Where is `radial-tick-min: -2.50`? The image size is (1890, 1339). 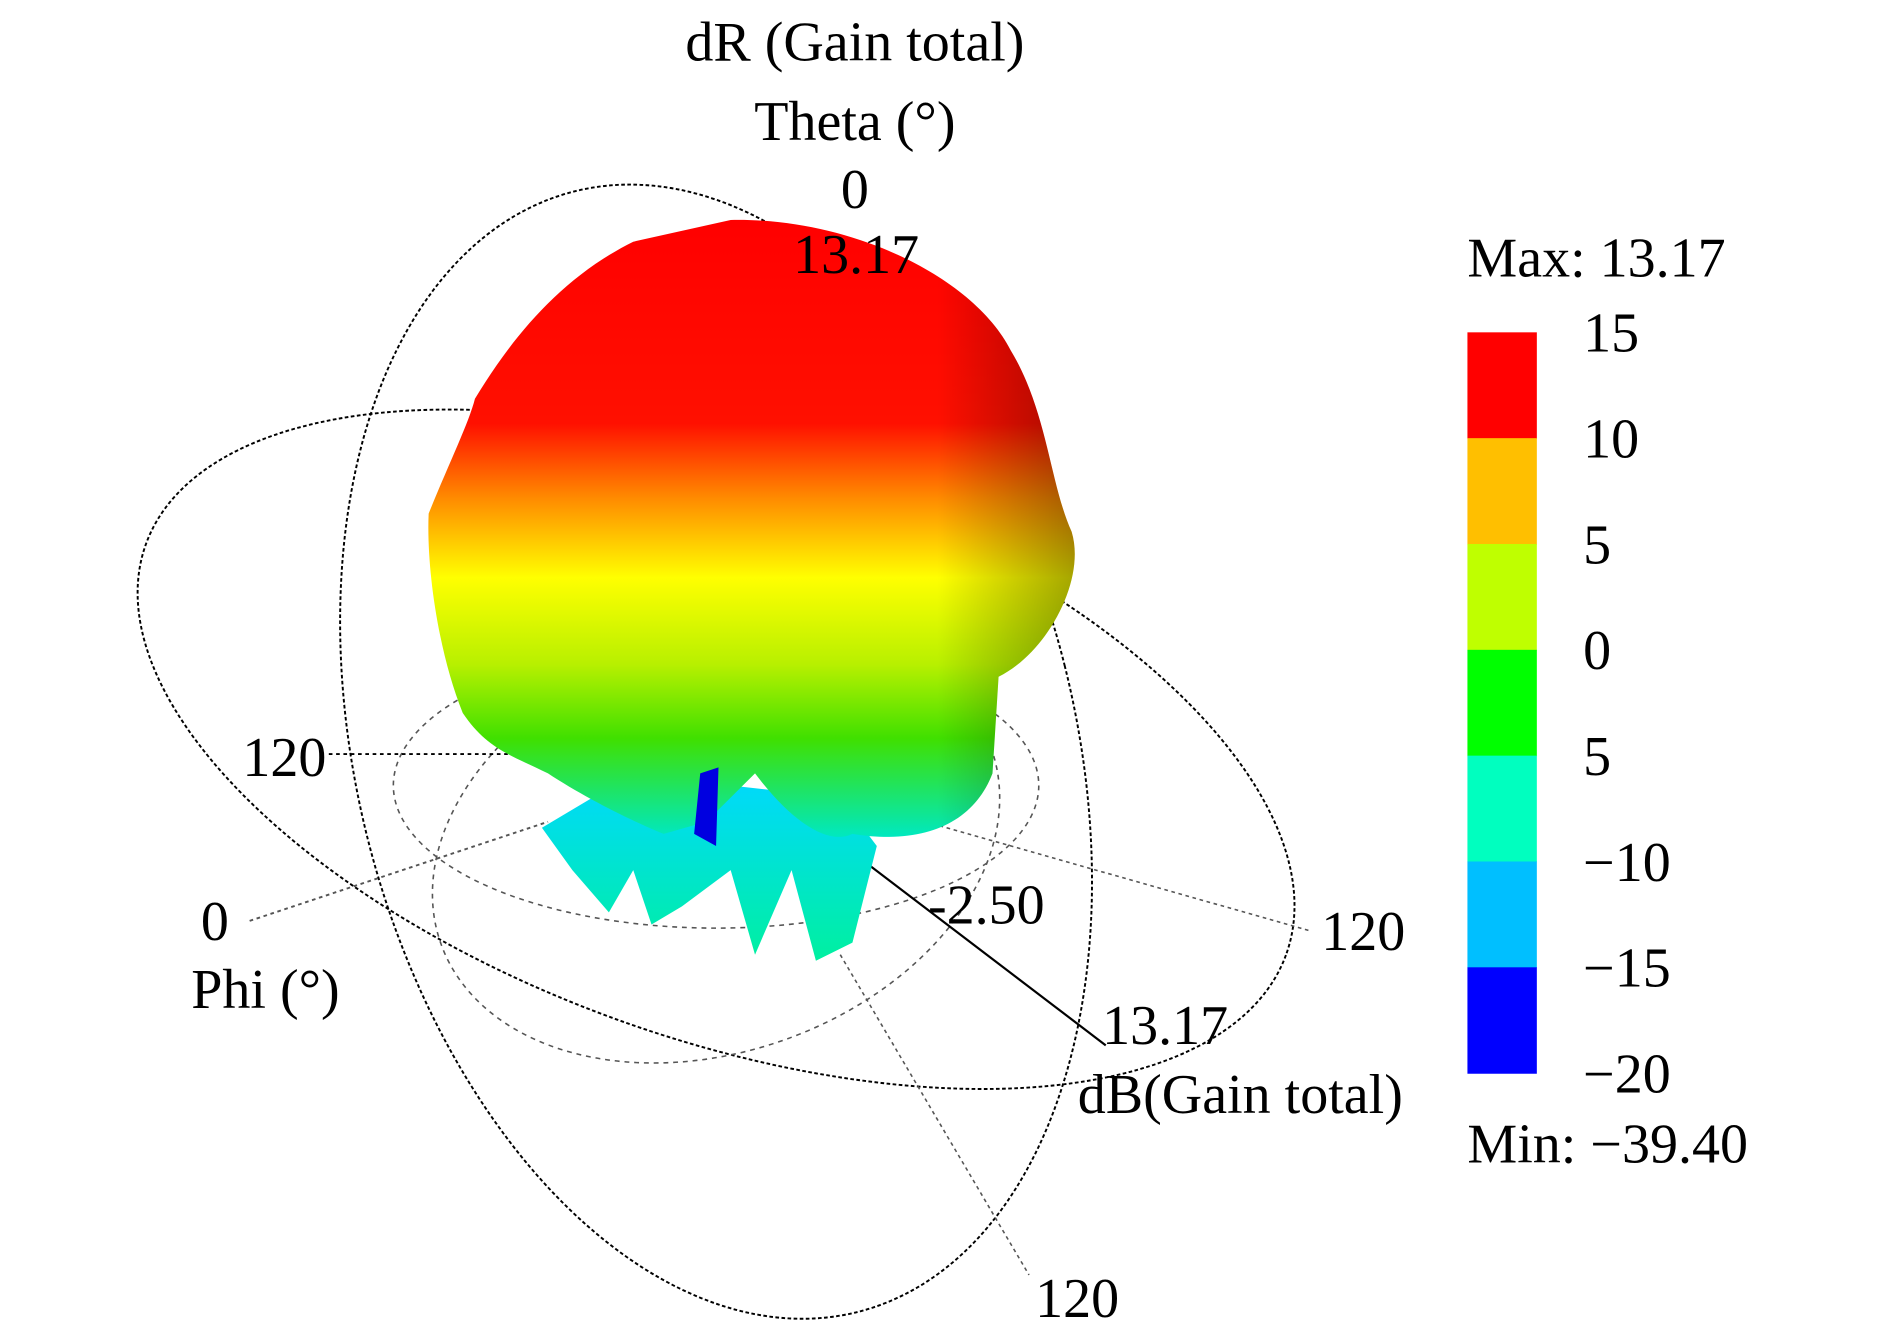
radial-tick-min: -2.50 is located at coordinates (986, 905).